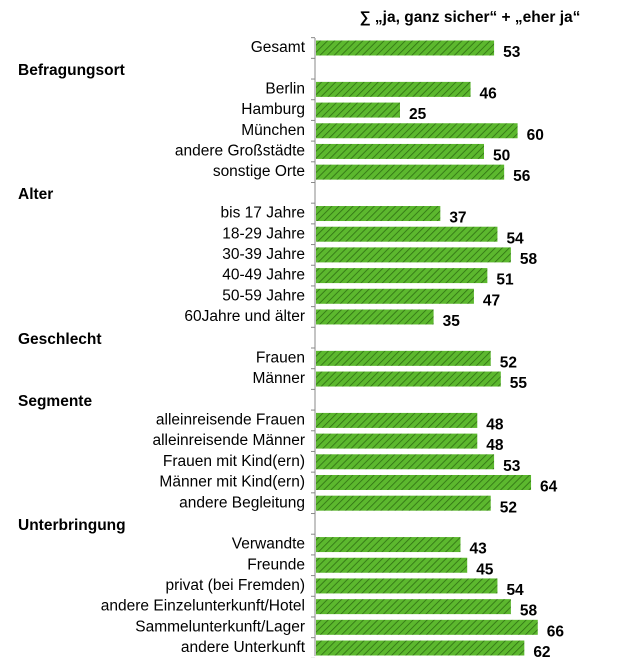 This screenshot has width=625, height=658. What do you see at coordinates (452, 321) in the screenshot?
I see `value-label: 35` at bounding box center [452, 321].